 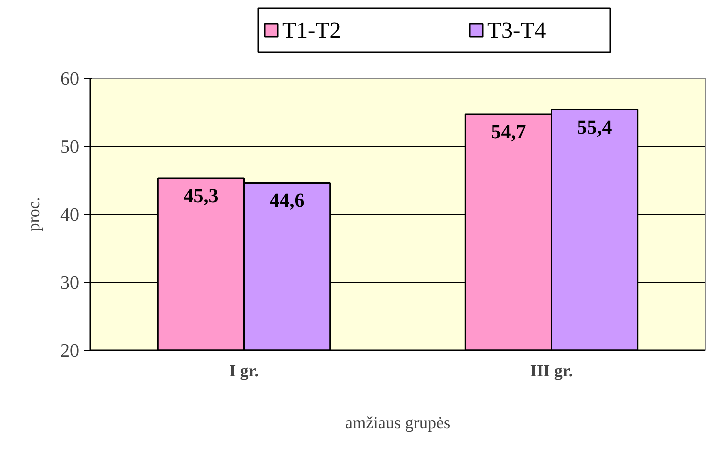 I want to click on data-label: 55,4, so click(x=594, y=127).